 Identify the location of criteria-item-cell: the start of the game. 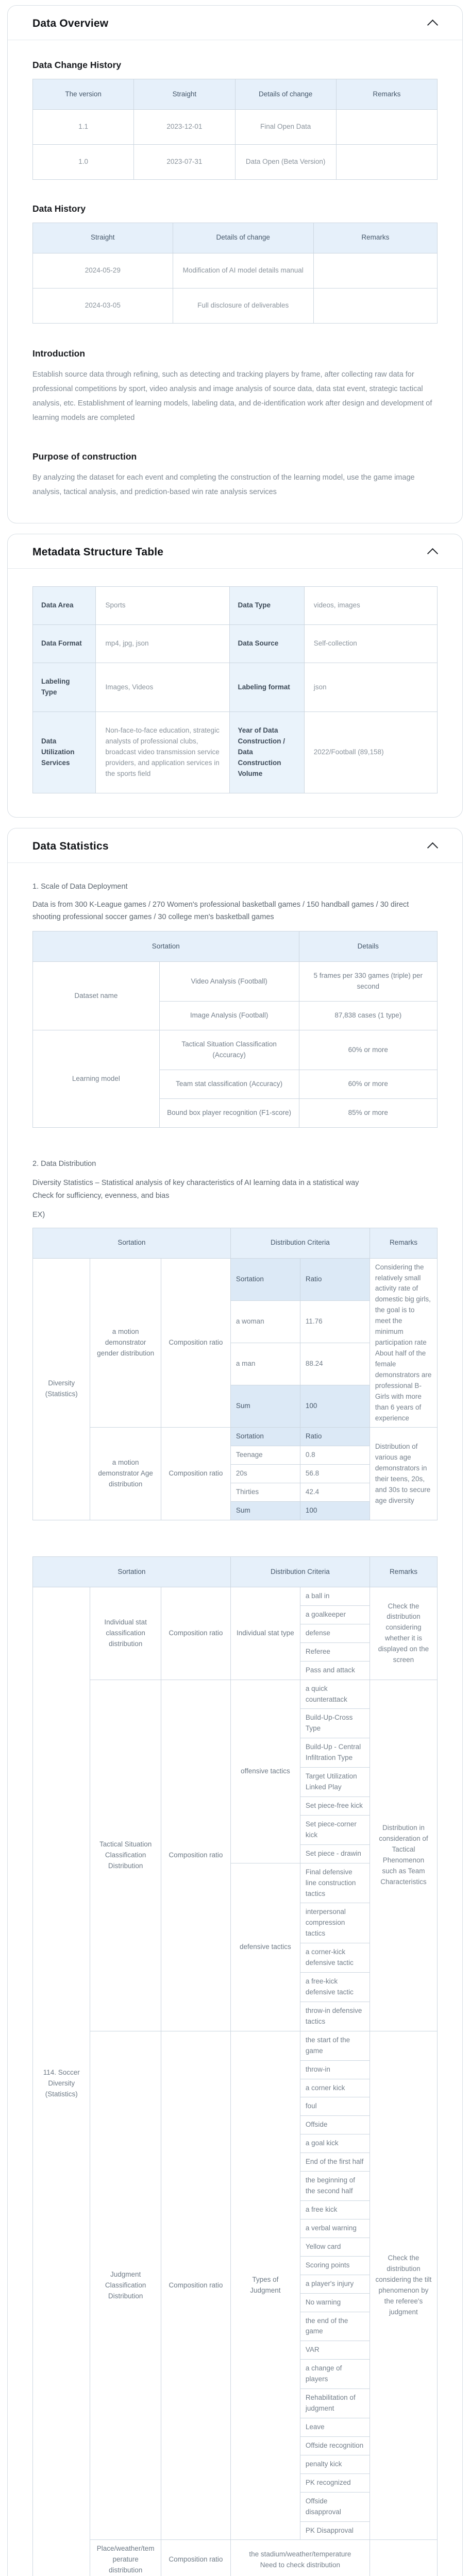
(334, 2045).